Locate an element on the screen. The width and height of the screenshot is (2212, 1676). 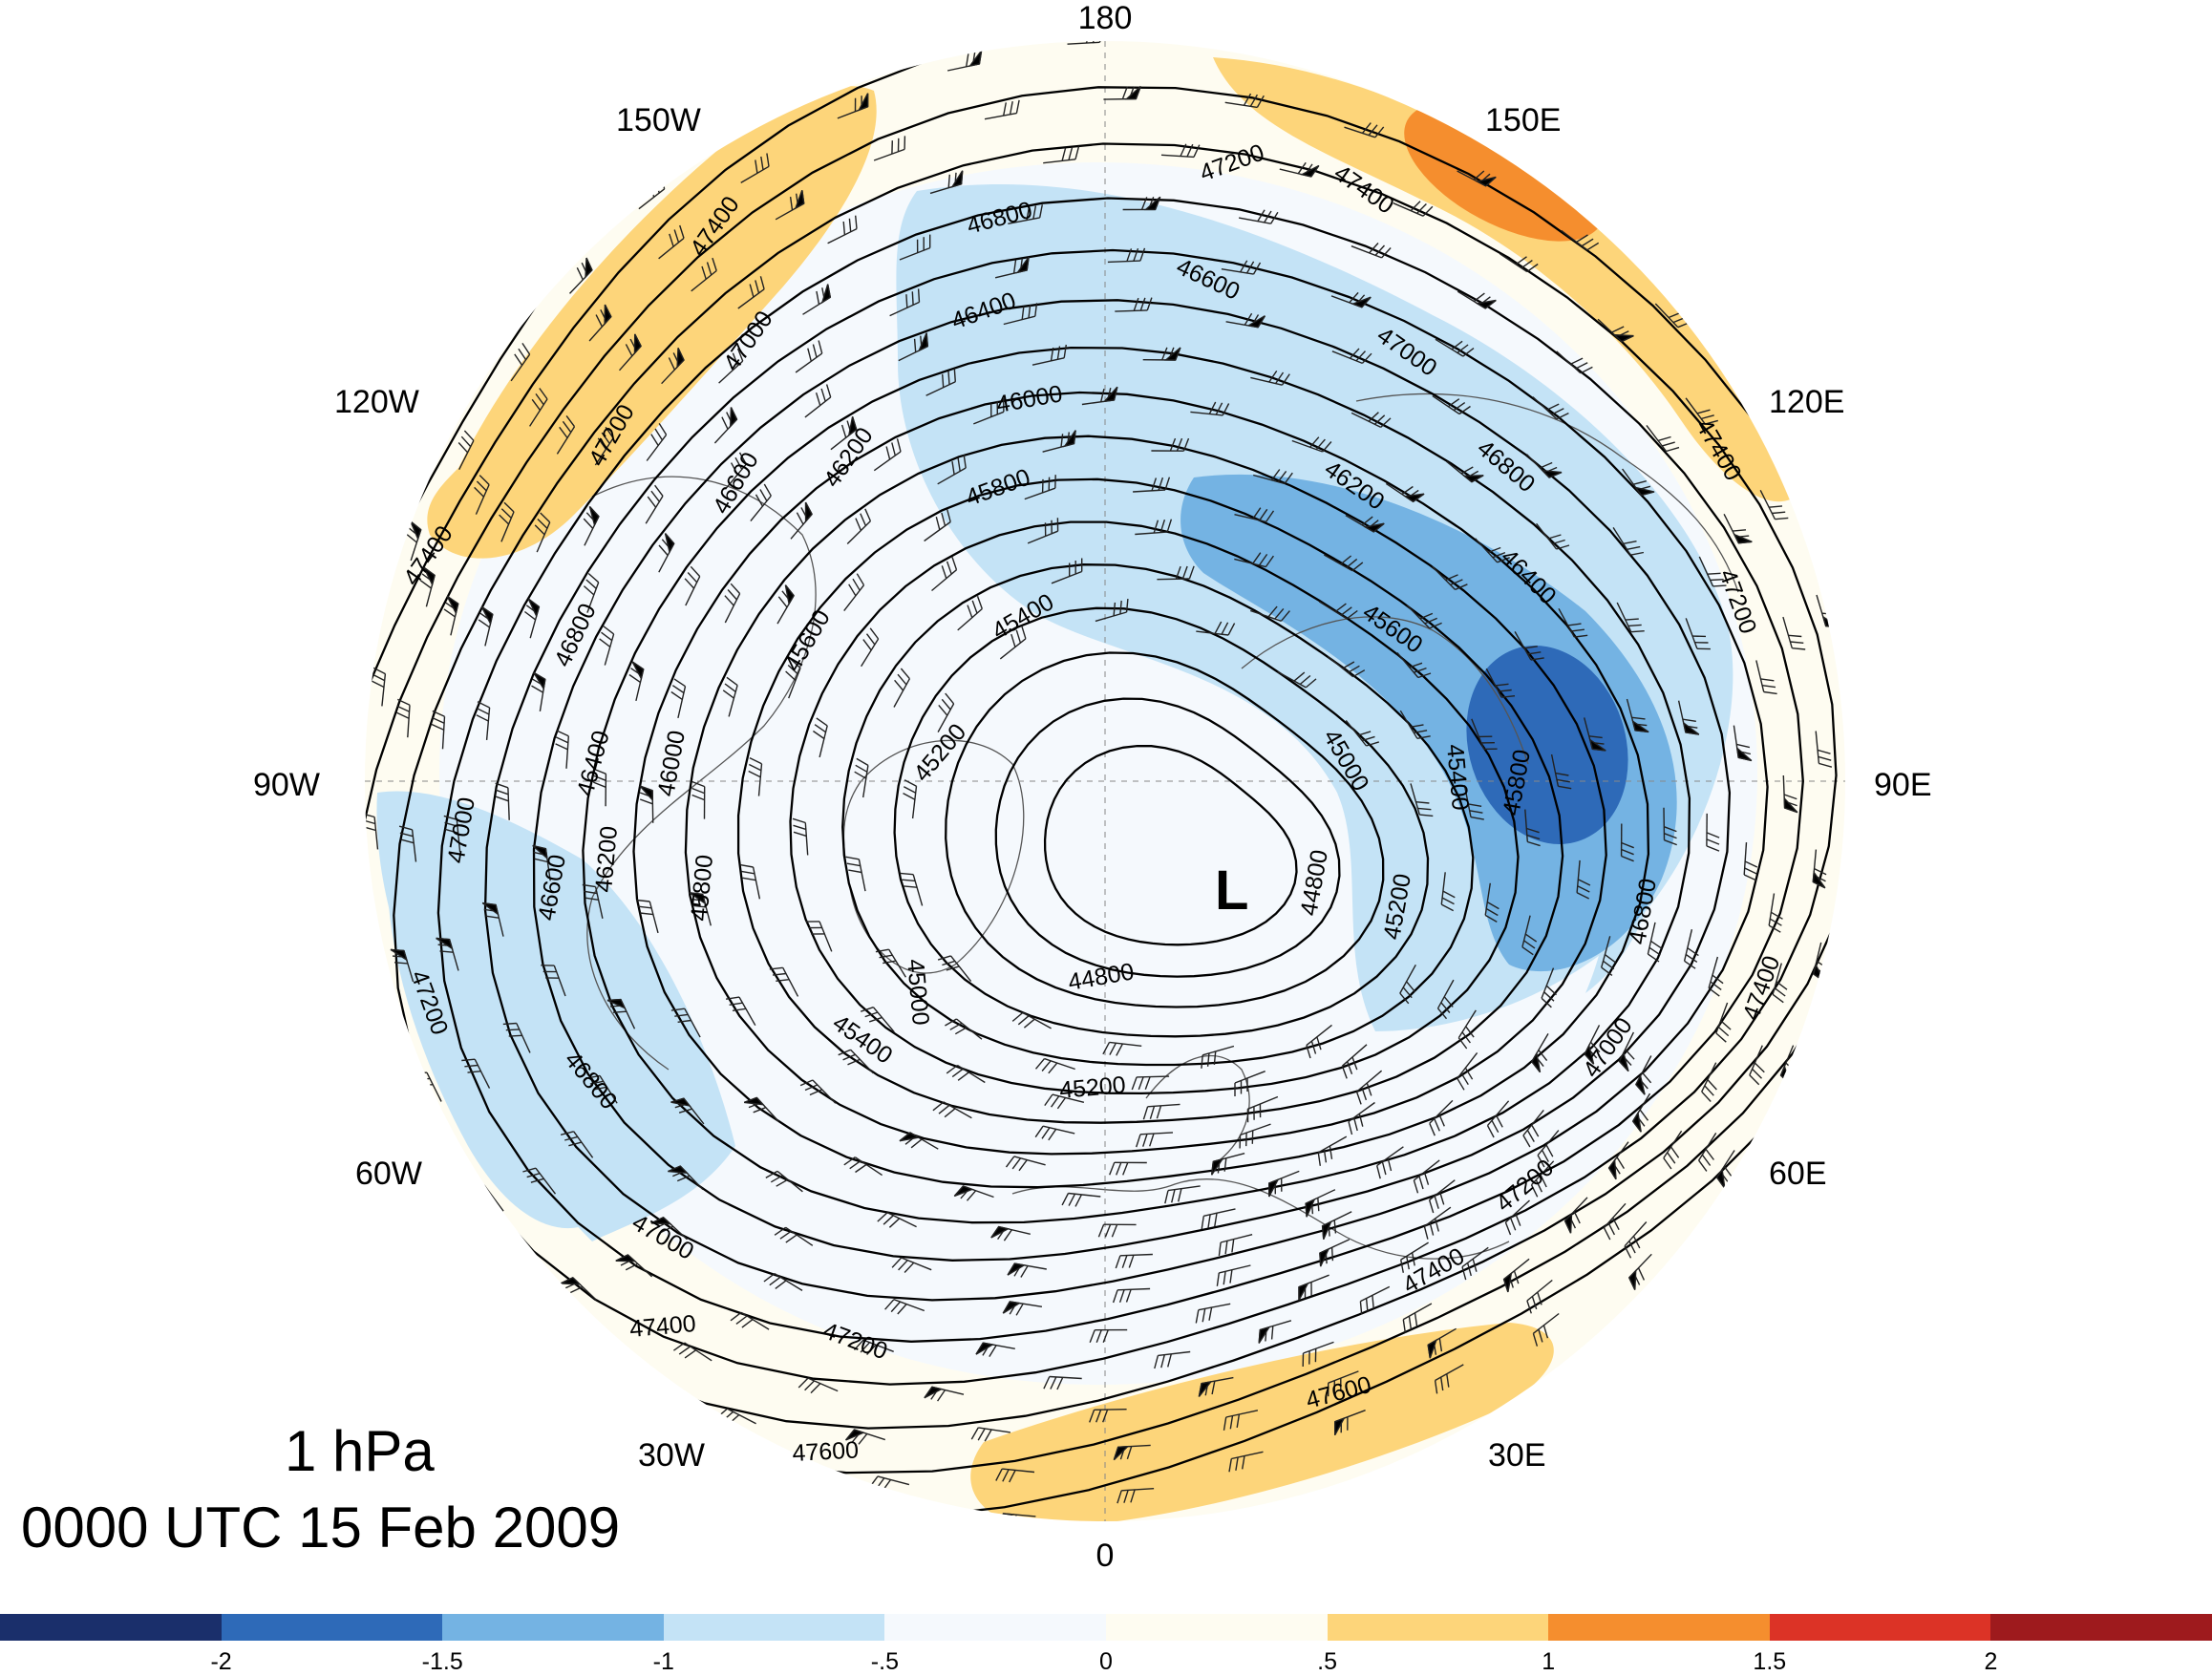
colorbar-tick-label: -1.5 is located at coordinates (442, 1662).